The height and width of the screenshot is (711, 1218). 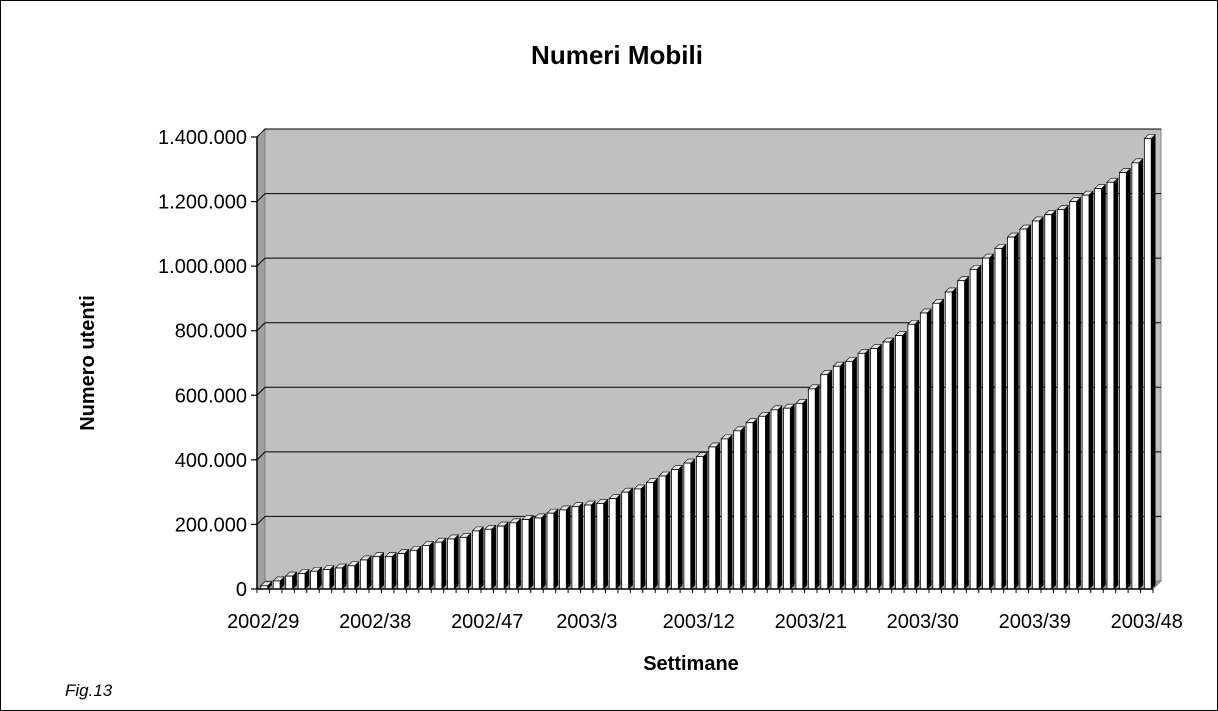 What do you see at coordinates (241, 590) in the screenshot?
I see `y-tick-label: 0` at bounding box center [241, 590].